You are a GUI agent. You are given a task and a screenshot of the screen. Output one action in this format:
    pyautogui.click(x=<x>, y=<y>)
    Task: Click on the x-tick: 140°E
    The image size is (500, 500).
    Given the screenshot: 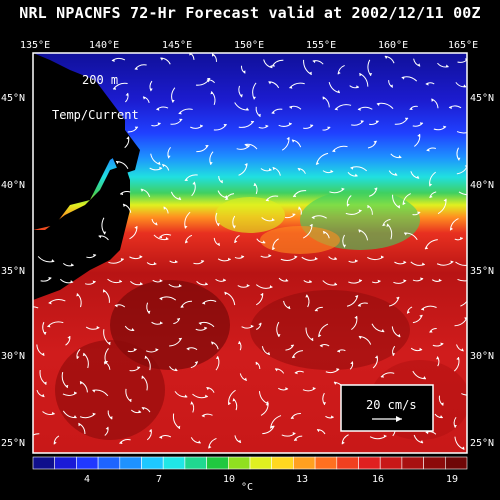 What is the action you would take?
    pyautogui.click(x=104, y=45)
    